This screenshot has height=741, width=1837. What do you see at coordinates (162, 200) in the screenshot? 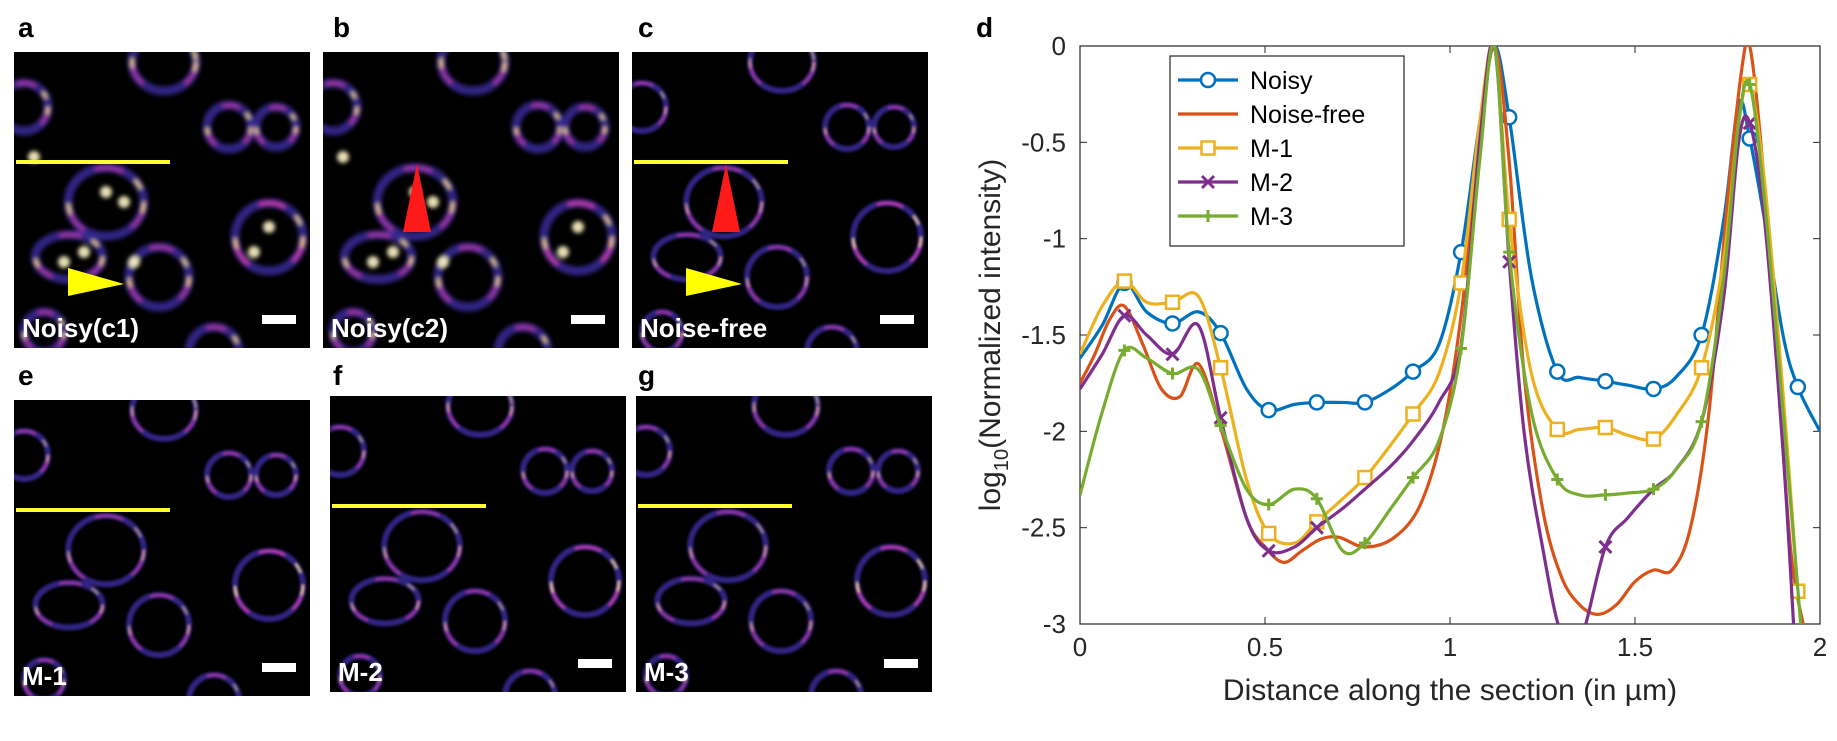
I see `micrograph-noisy-c1: Noisy(c1)` at bounding box center [162, 200].